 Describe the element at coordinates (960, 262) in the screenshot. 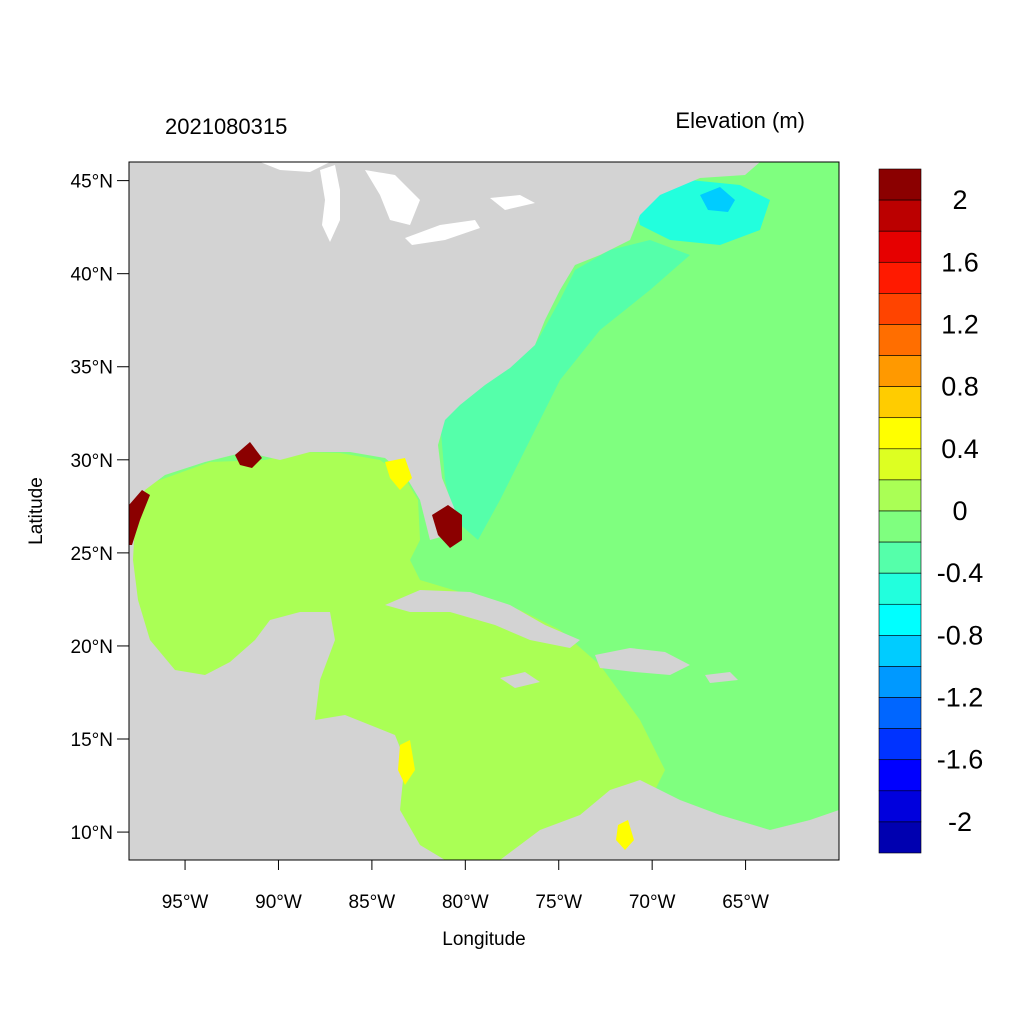

I see `colorbar-label: 1.6` at that location.